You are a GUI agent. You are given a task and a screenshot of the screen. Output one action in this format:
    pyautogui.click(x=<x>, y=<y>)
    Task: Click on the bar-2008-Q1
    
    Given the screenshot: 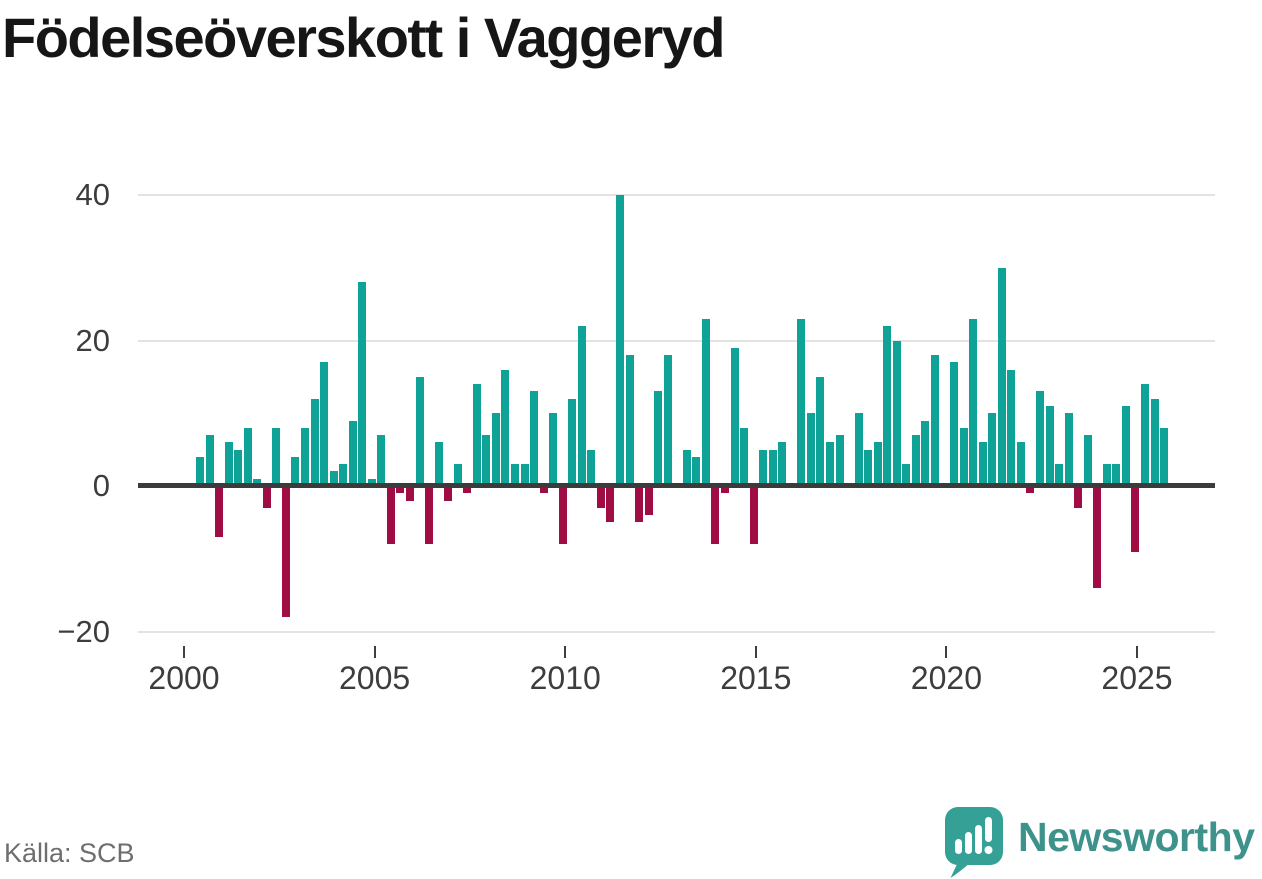 What is the action you would take?
    pyautogui.click(x=495, y=450)
    